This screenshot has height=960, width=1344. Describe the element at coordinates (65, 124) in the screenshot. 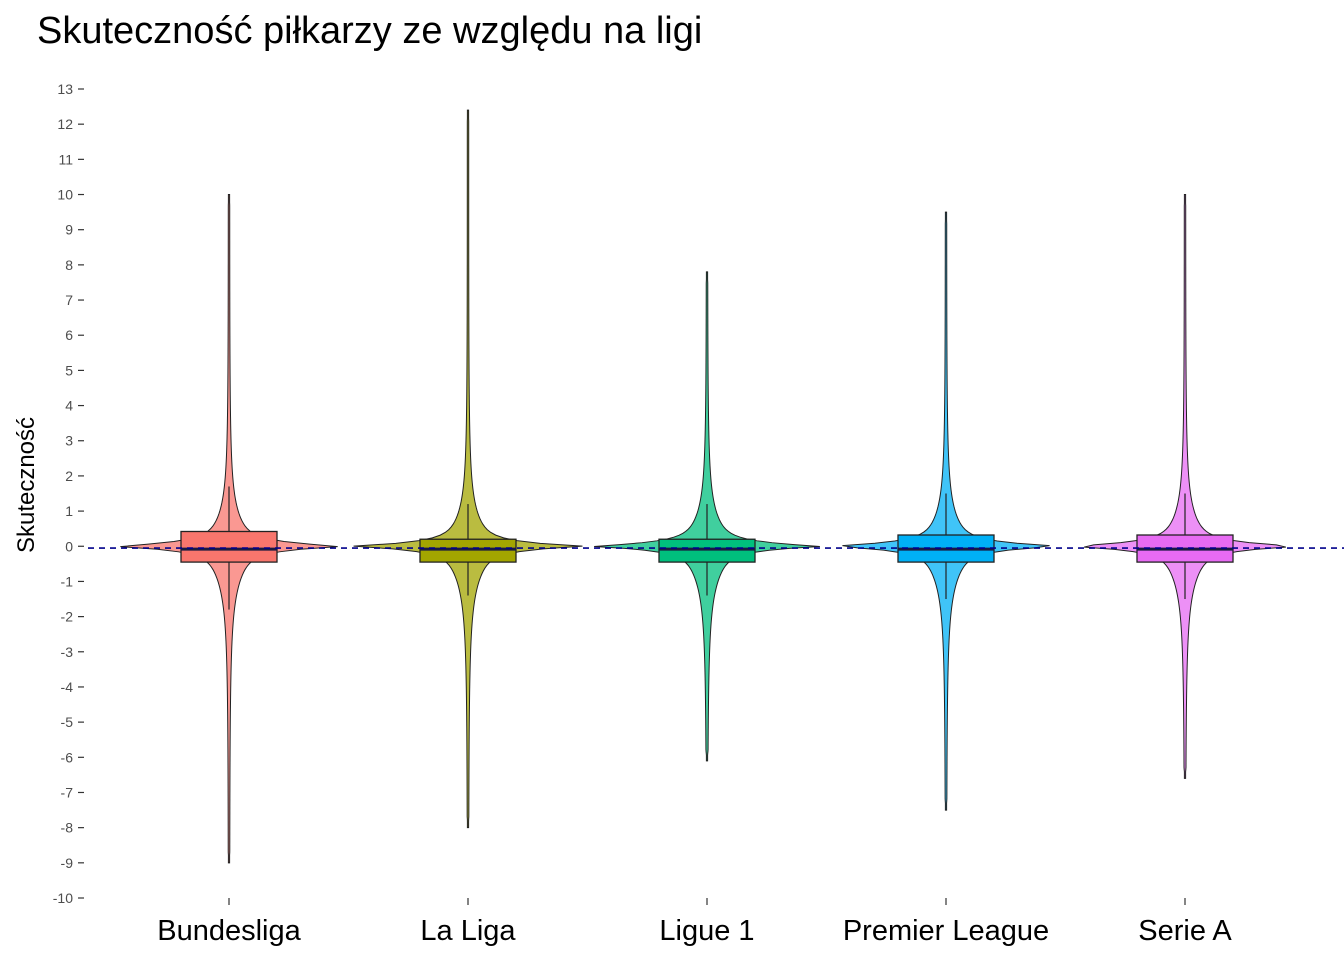

I see `y-tick-label: 12` at that location.